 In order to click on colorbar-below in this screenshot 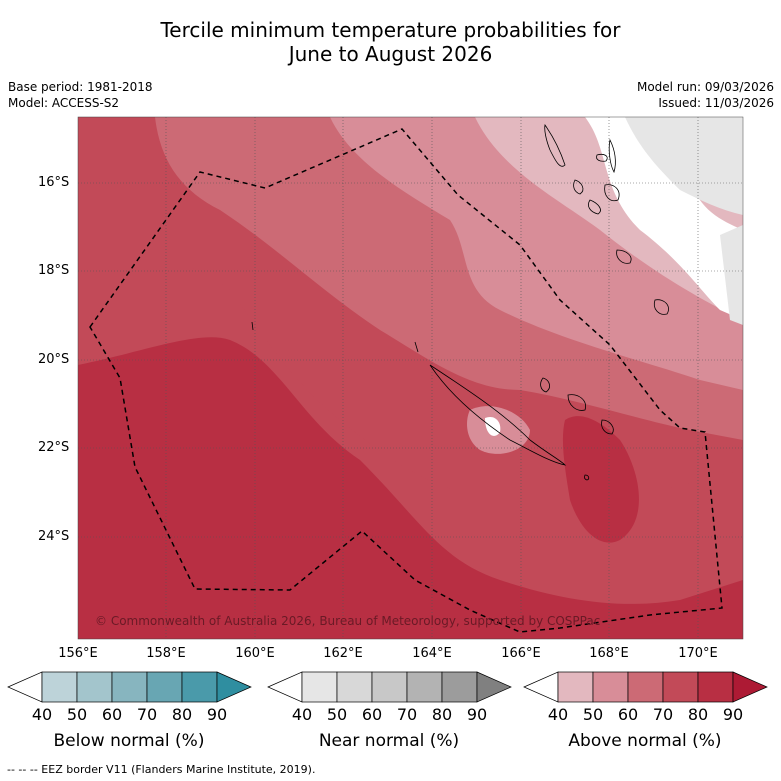, I will do `click(129, 687)`.